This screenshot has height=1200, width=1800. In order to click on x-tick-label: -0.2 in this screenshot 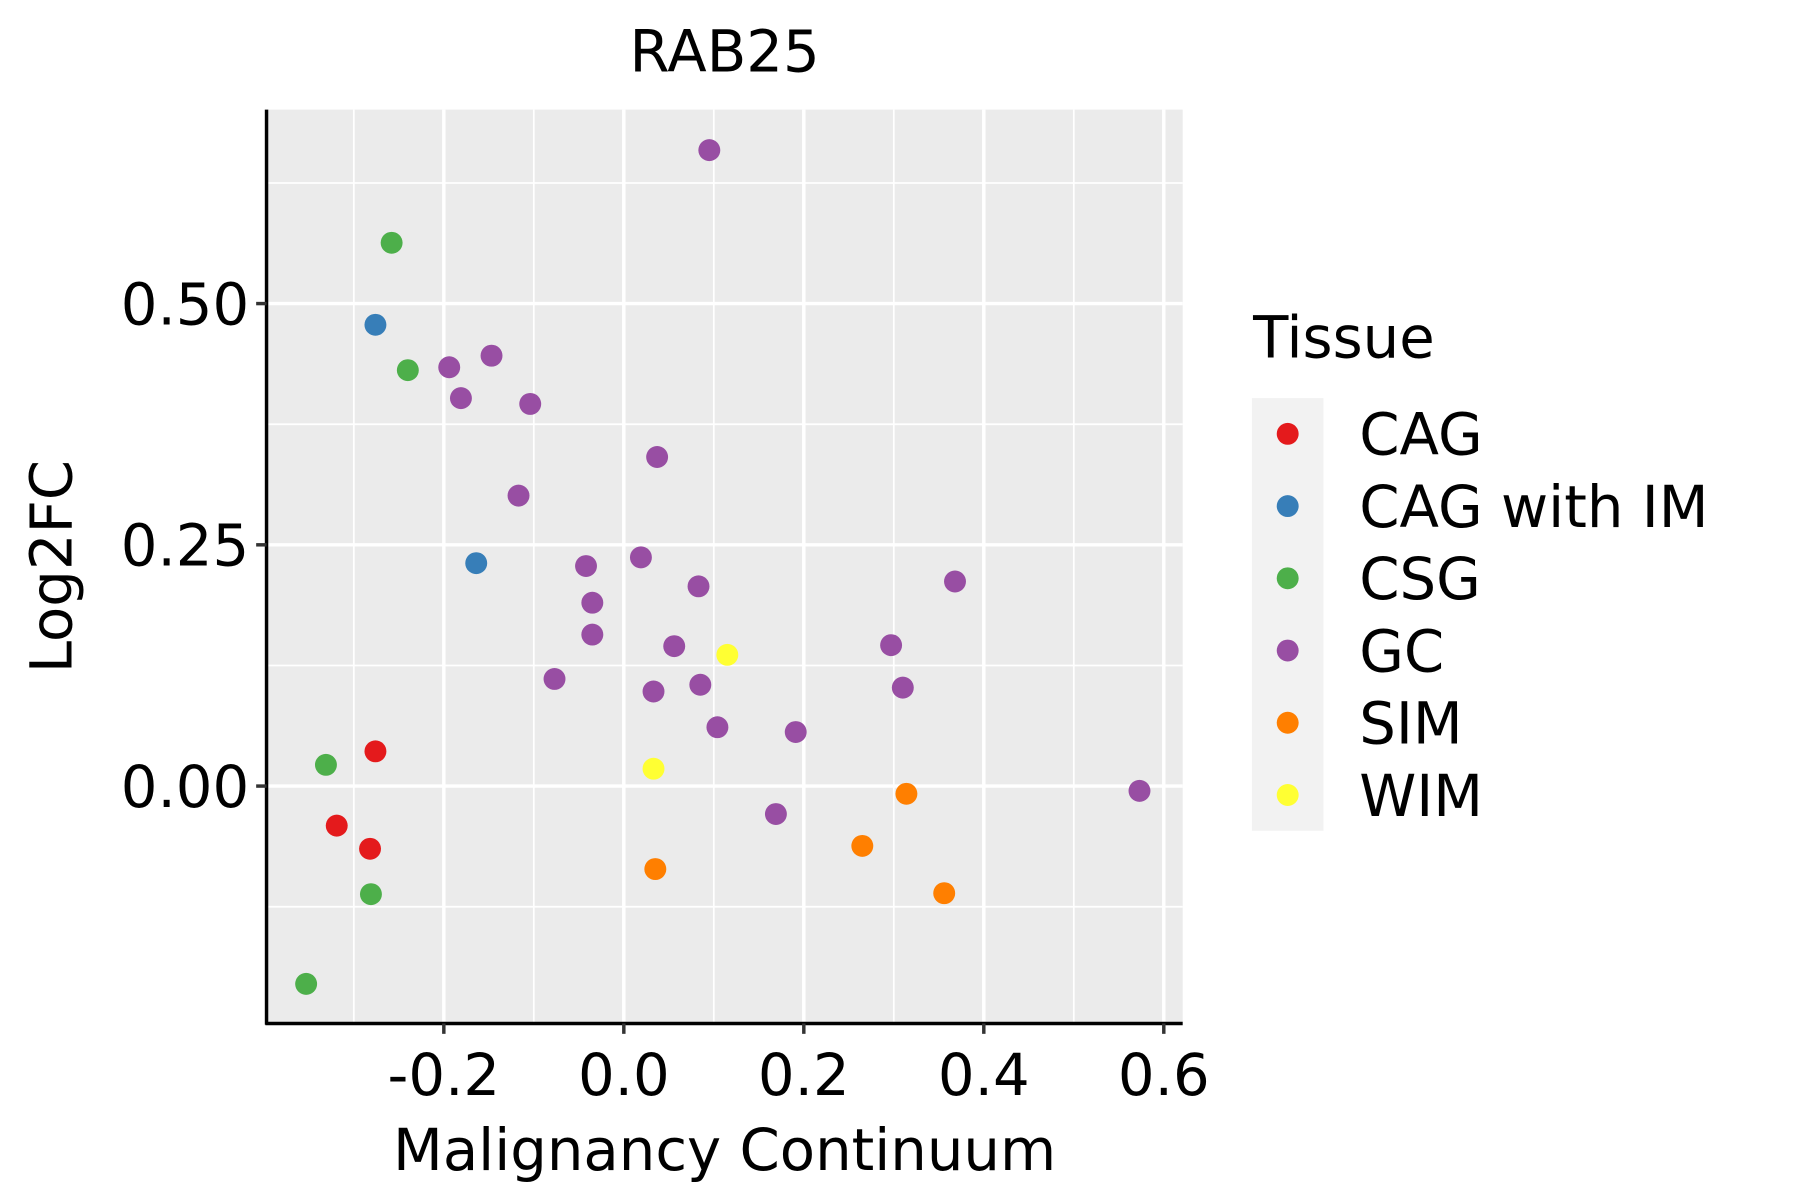, I will do `click(444, 1075)`.